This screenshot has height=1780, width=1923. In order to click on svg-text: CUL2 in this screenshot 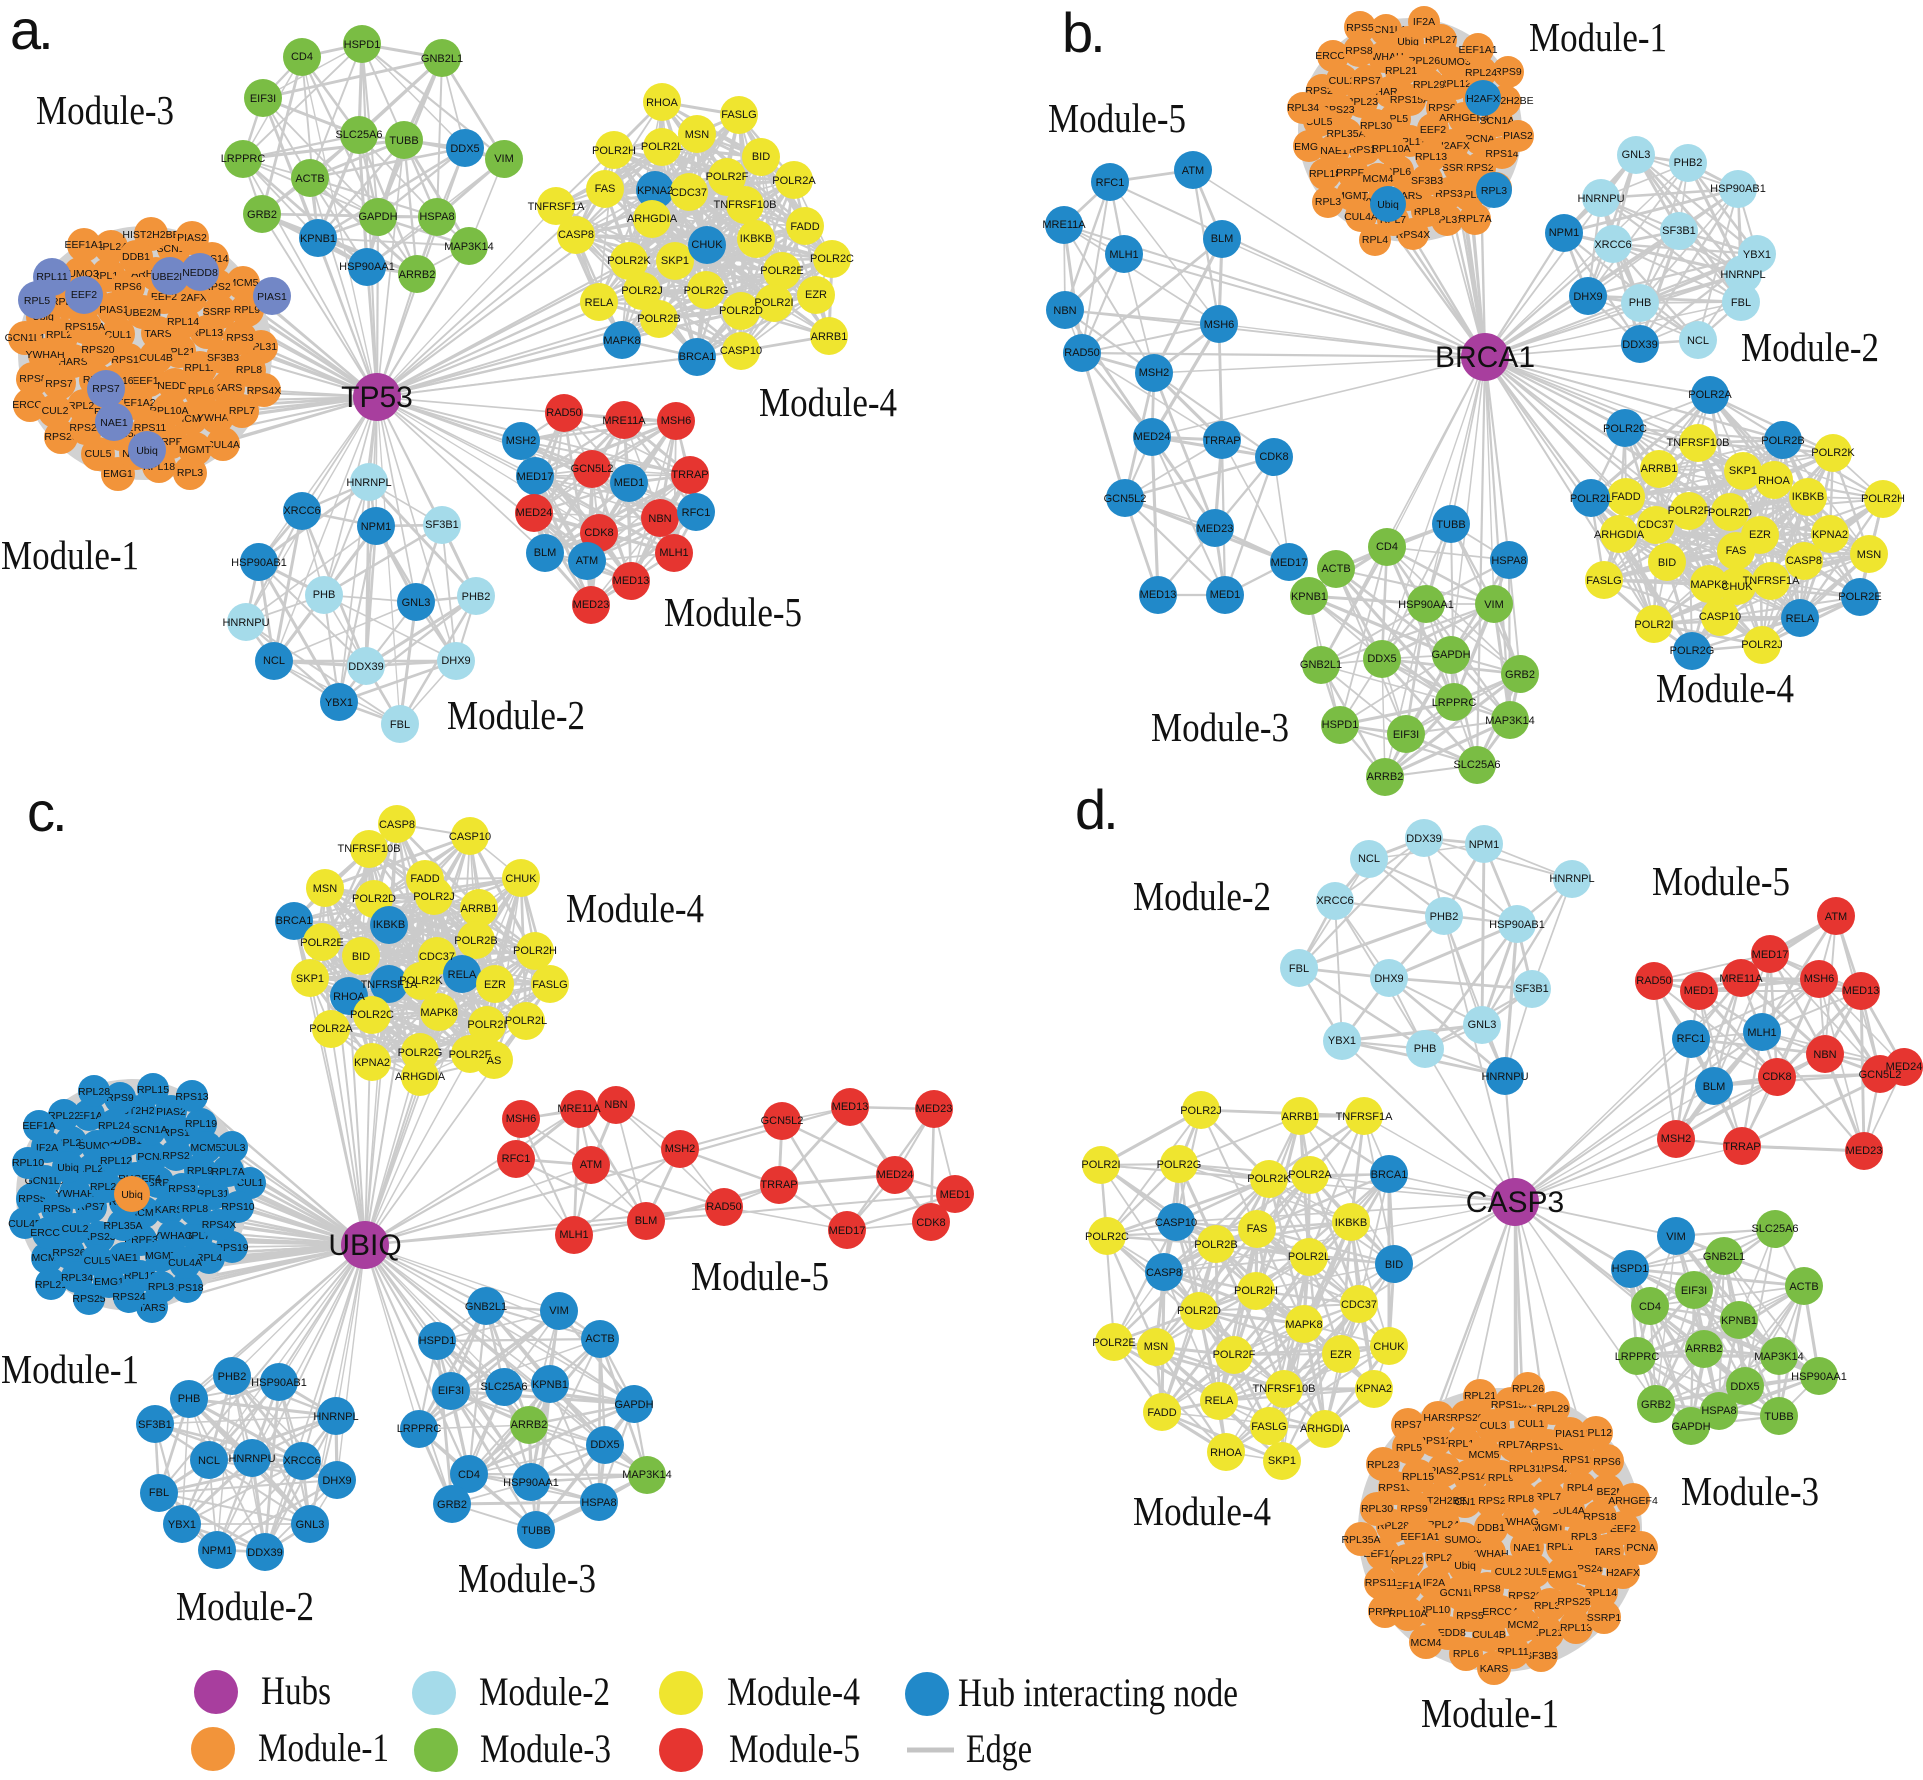, I will do `click(75, 1229)`.